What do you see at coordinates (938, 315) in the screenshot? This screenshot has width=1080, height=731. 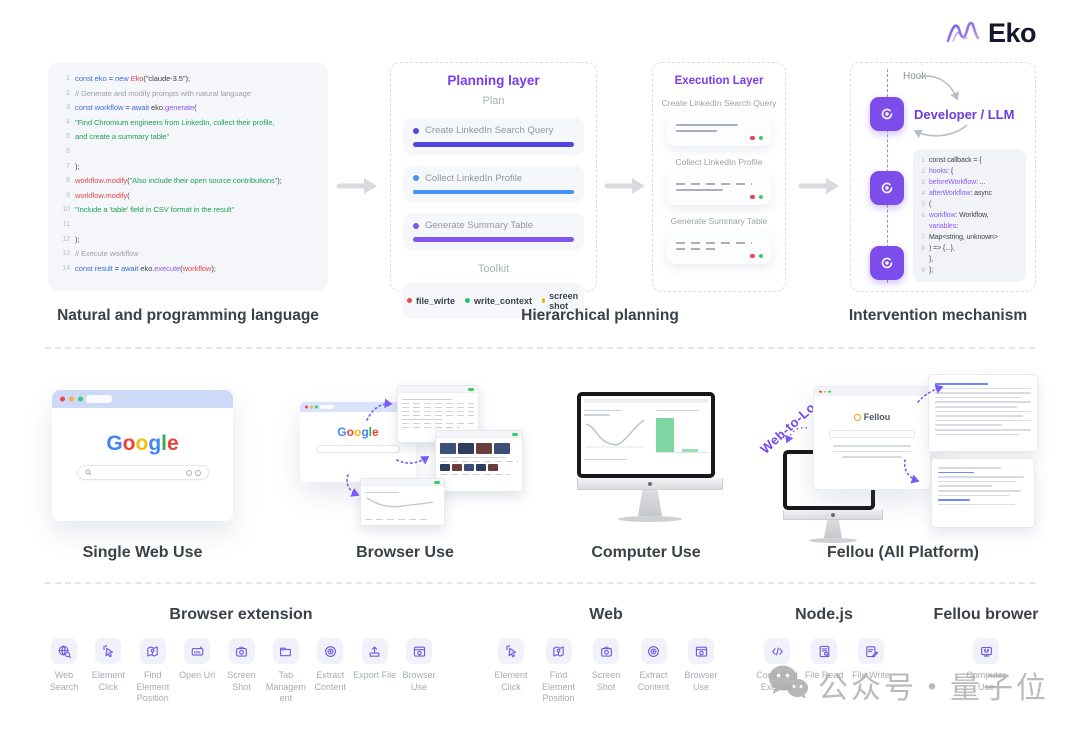 I see `caption-intervention-mechanism: Intervention mechanism` at bounding box center [938, 315].